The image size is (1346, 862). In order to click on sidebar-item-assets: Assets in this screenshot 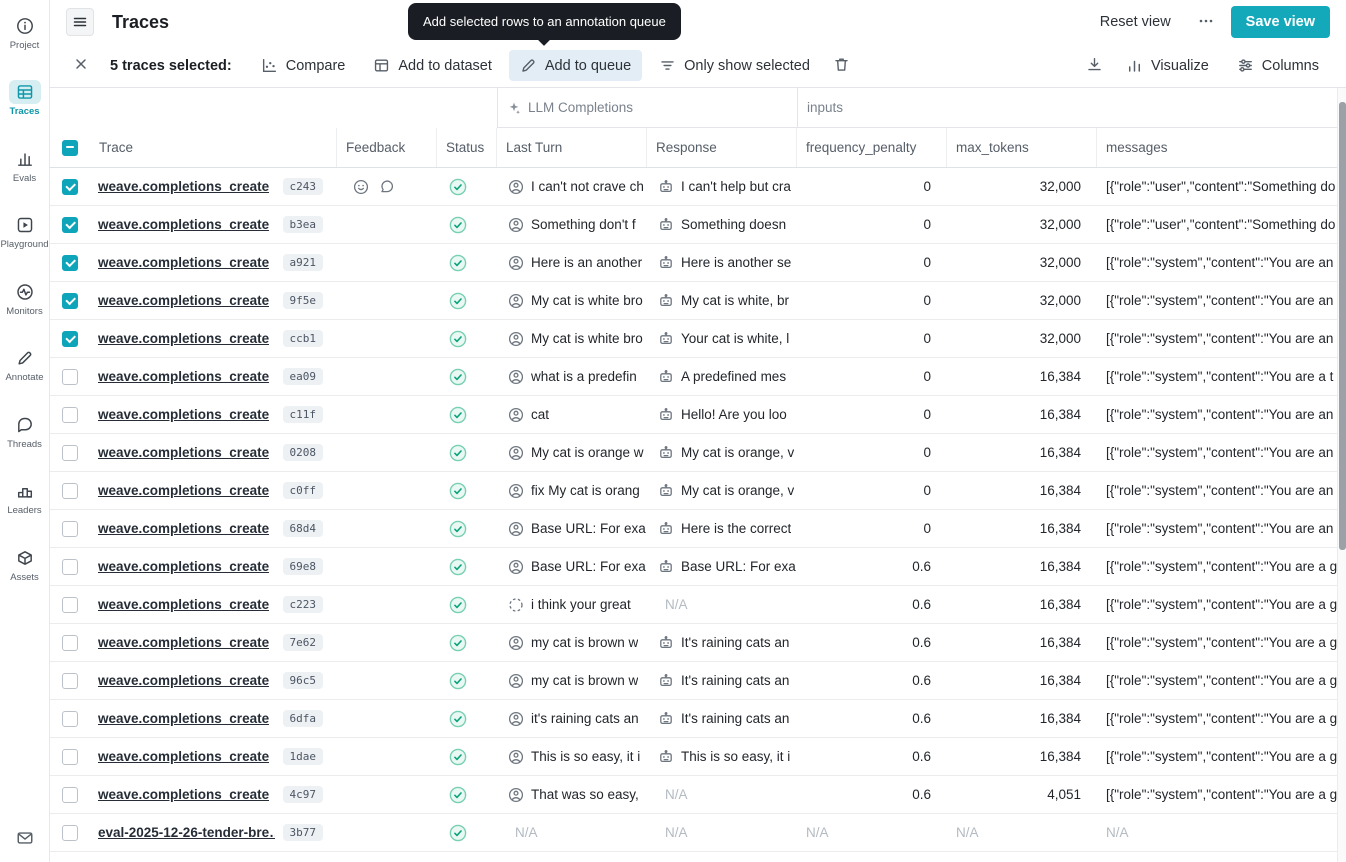, I will do `click(25, 564)`.